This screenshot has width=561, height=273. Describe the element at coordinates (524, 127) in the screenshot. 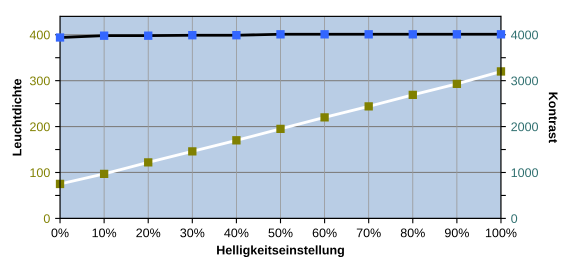

I see `y2-tick-label: 2000` at that location.